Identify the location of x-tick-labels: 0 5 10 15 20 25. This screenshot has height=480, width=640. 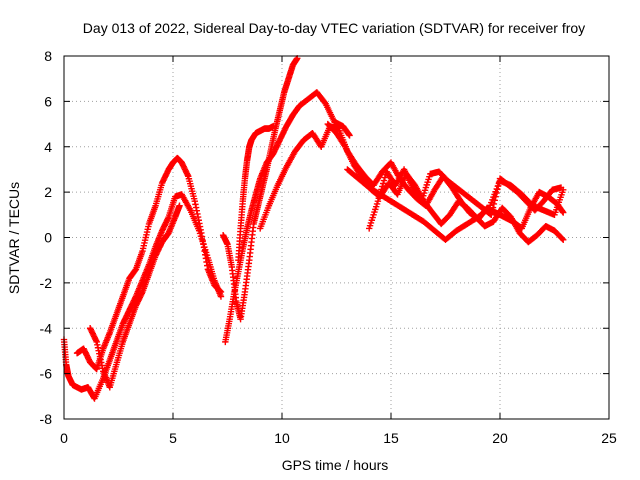
(338, 438).